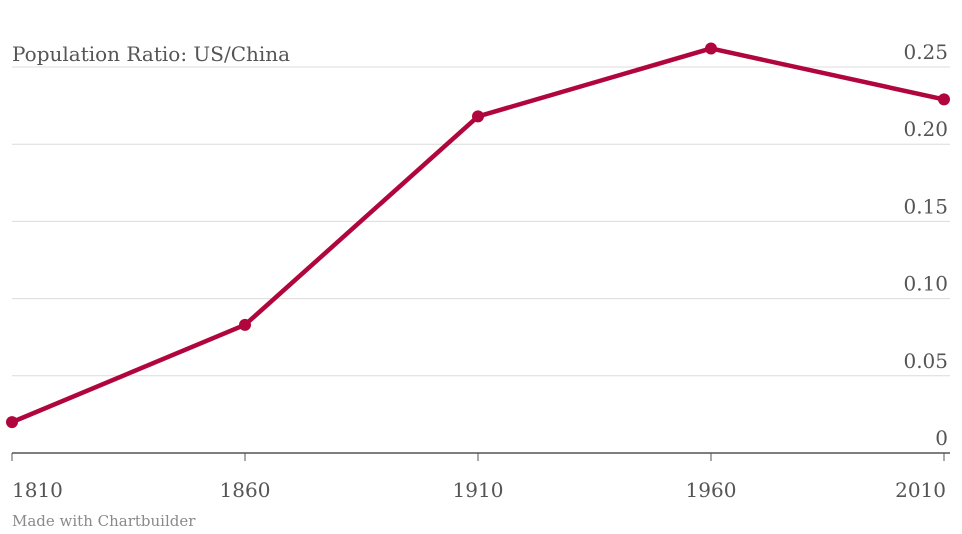  I want to click on x-tick-label: 1860, so click(245, 490).